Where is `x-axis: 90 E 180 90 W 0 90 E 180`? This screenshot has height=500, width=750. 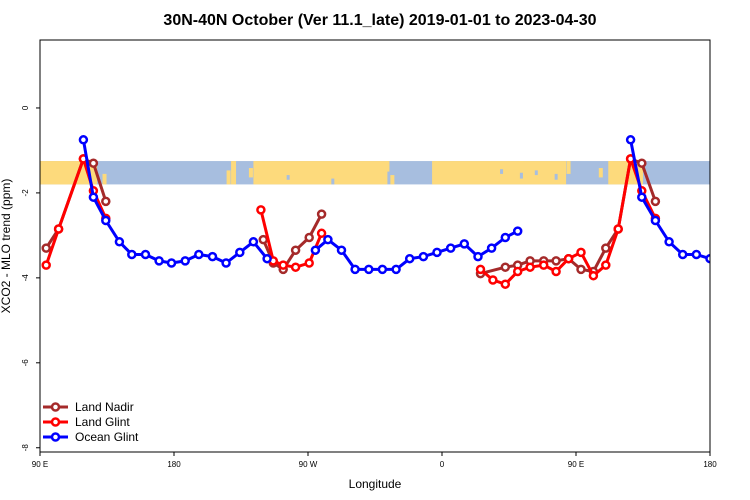
x-axis: 90 E 180 90 W 0 90 E 180 is located at coordinates (374, 460).